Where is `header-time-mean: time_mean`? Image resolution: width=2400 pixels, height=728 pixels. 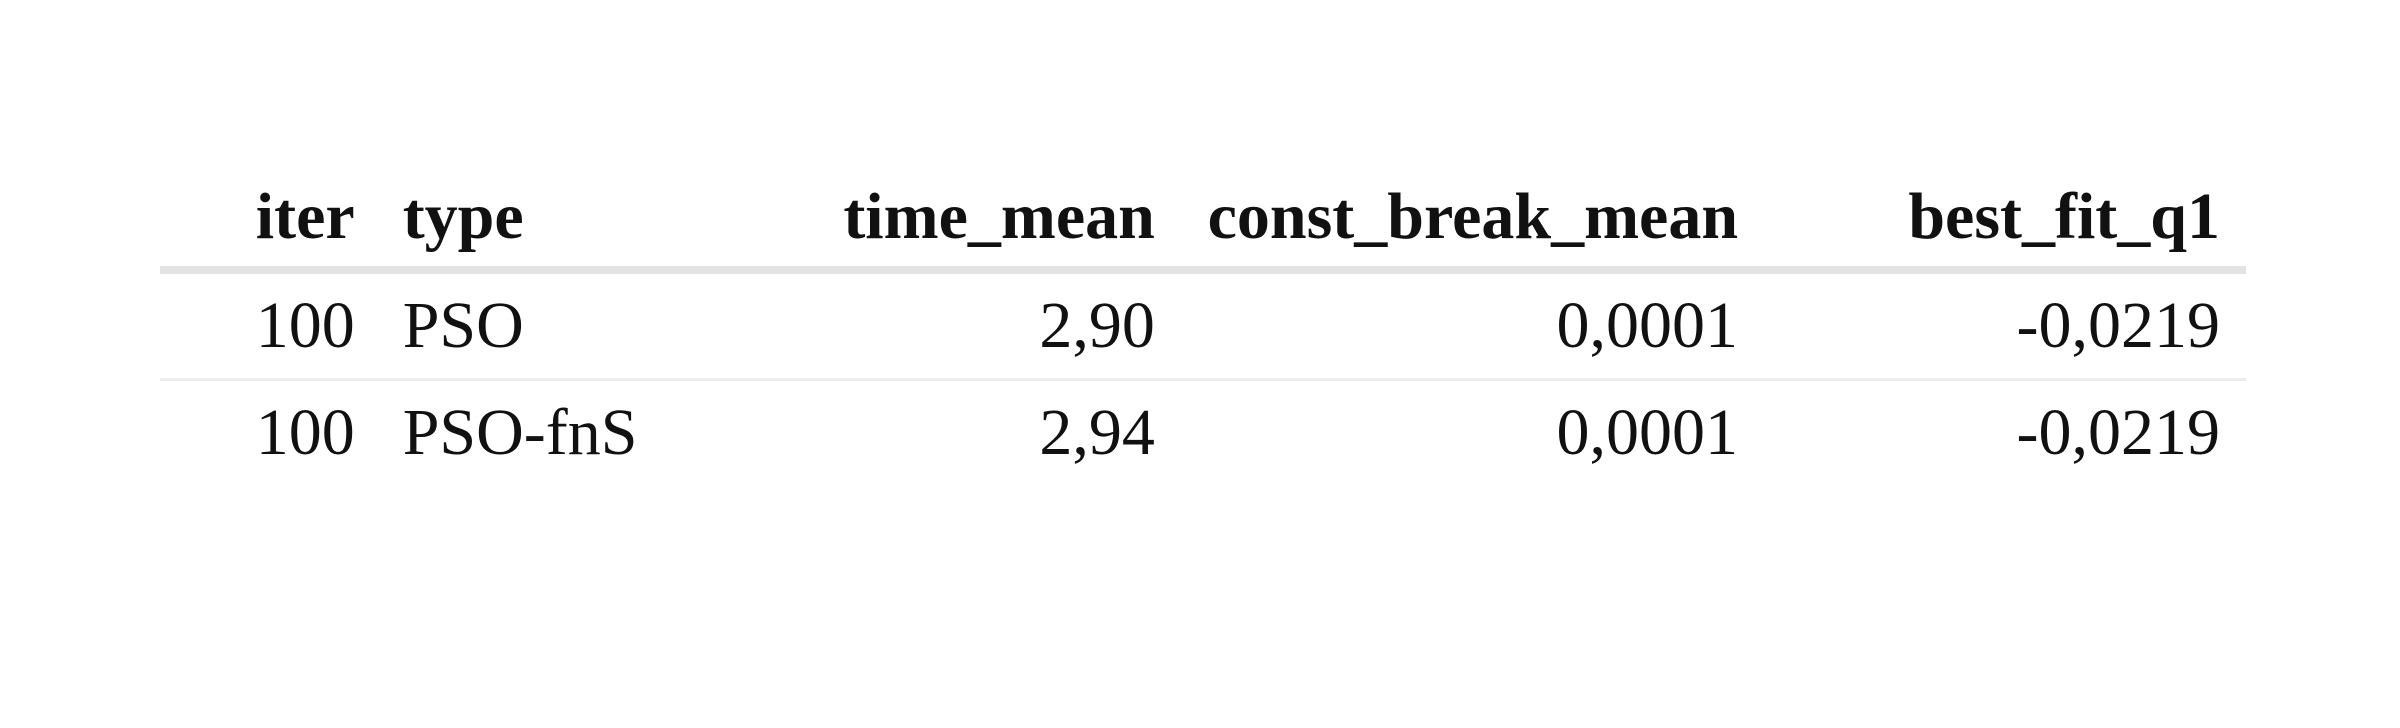
header-time-mean: time_mean is located at coordinates (932, 221).